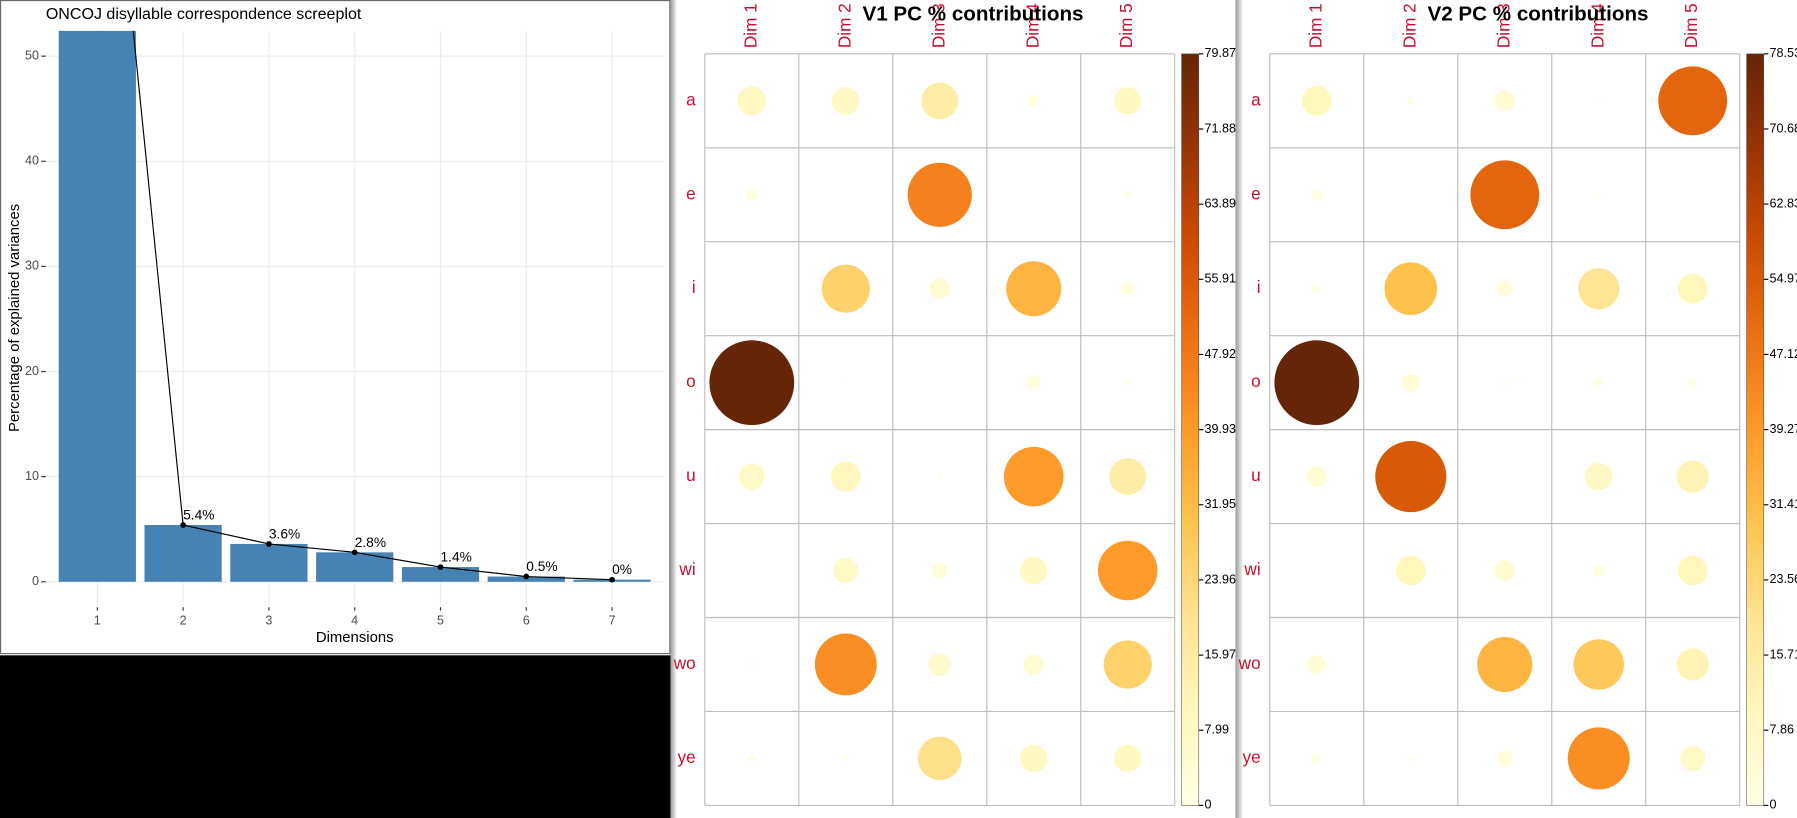 The width and height of the screenshot is (1797, 818). What do you see at coordinates (97, 620) in the screenshot?
I see `x-tick-label: 1` at bounding box center [97, 620].